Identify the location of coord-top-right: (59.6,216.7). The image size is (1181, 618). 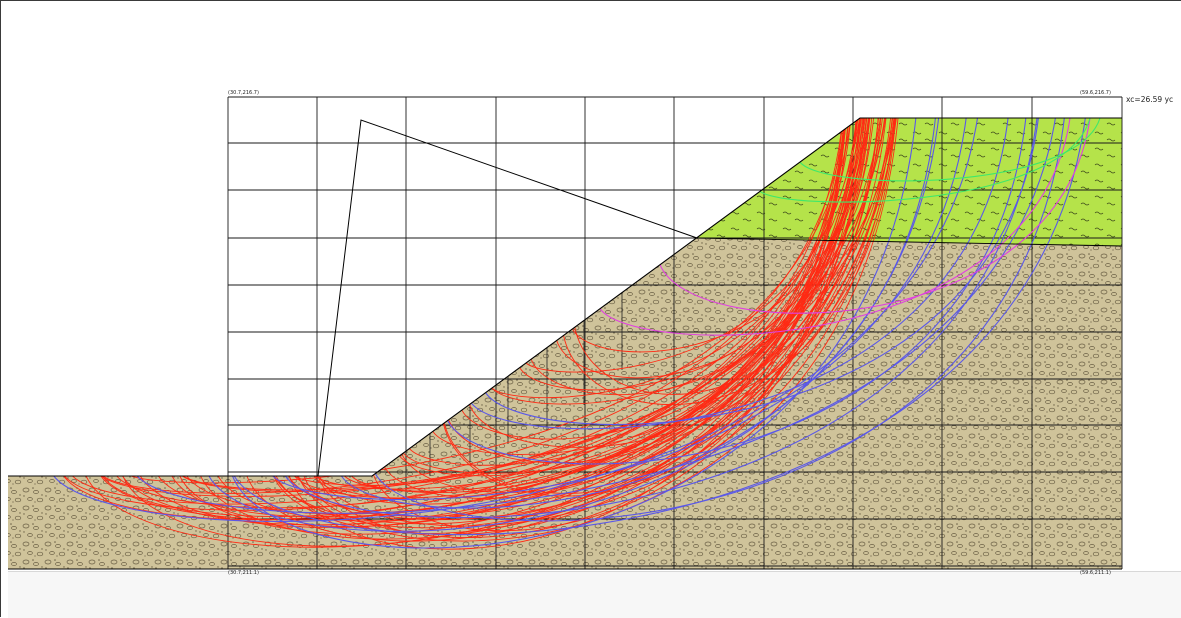
(1095, 93).